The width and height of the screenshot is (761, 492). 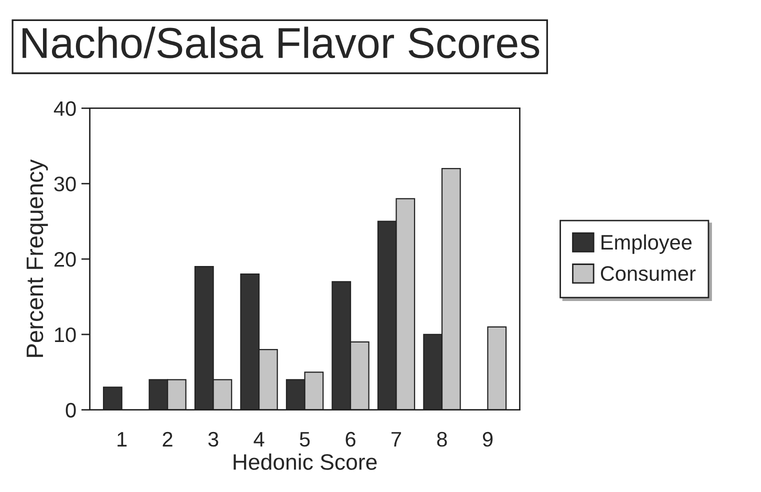 I want to click on x-tick-label: 9, so click(x=487, y=439).